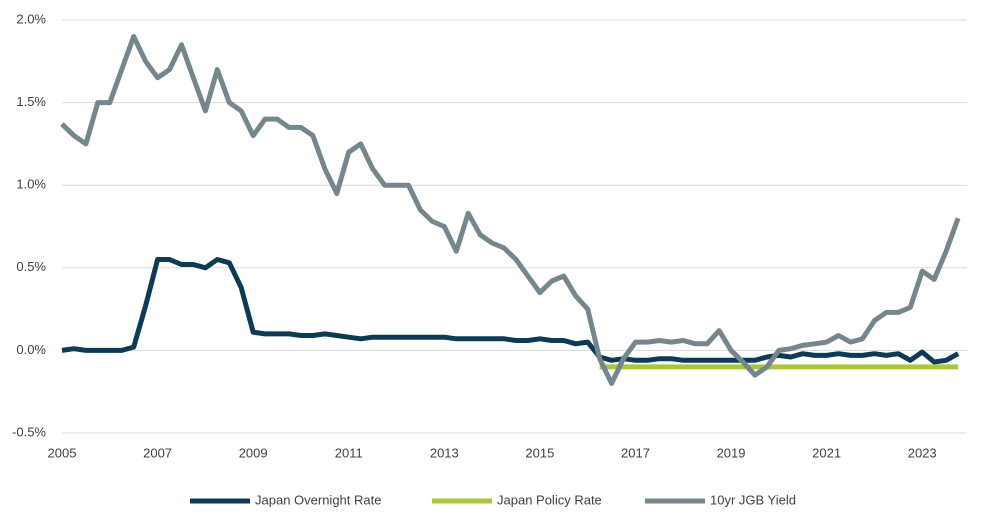 The height and width of the screenshot is (525, 987). What do you see at coordinates (29, 431) in the screenshot?
I see `y-tick-label: -0.5%` at bounding box center [29, 431].